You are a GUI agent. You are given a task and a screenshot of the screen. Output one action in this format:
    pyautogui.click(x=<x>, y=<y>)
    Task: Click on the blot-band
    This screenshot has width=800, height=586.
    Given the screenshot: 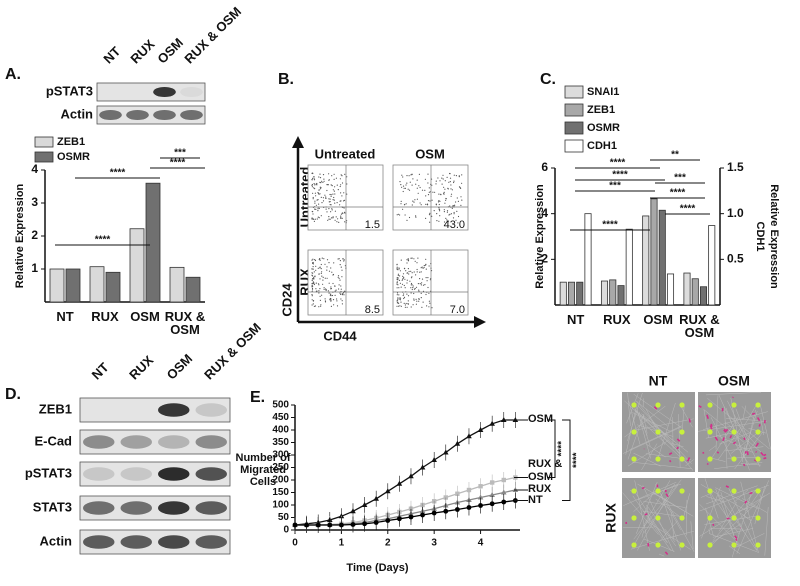 What is the action you would take?
    pyautogui.click(x=211, y=474)
    